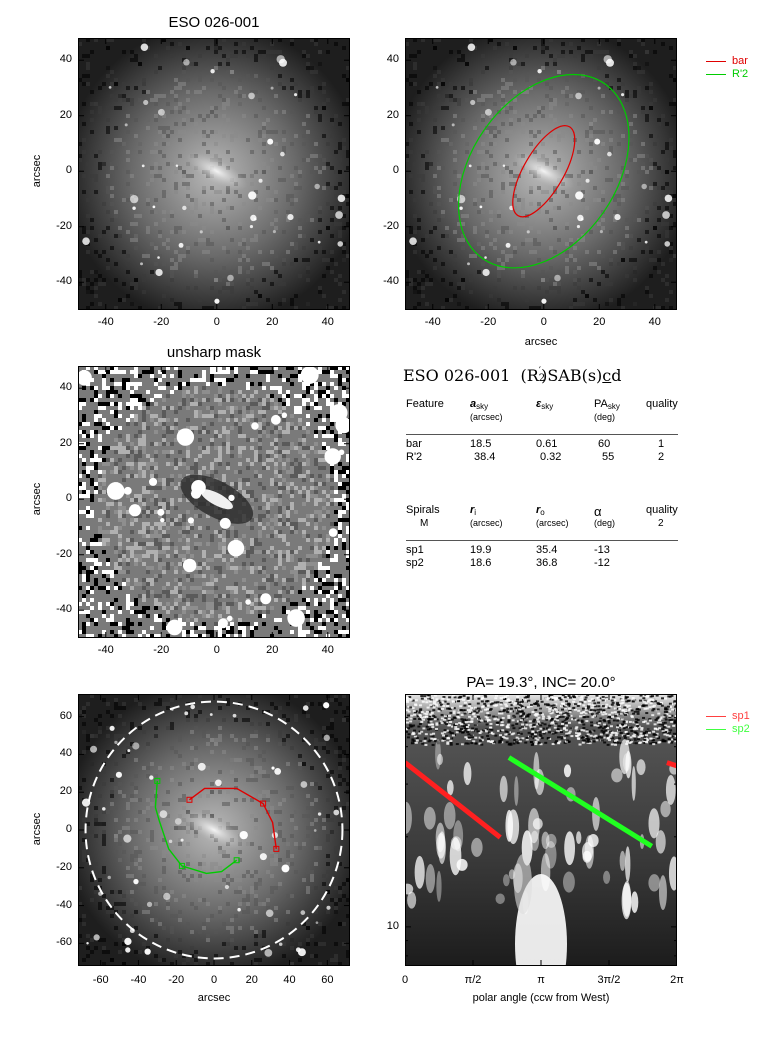 Image resolution: width=779 pixels, height=1039 pixels. What do you see at coordinates (599, 322) in the screenshot?
I see `panel2-x-tick-label: 20` at bounding box center [599, 322].